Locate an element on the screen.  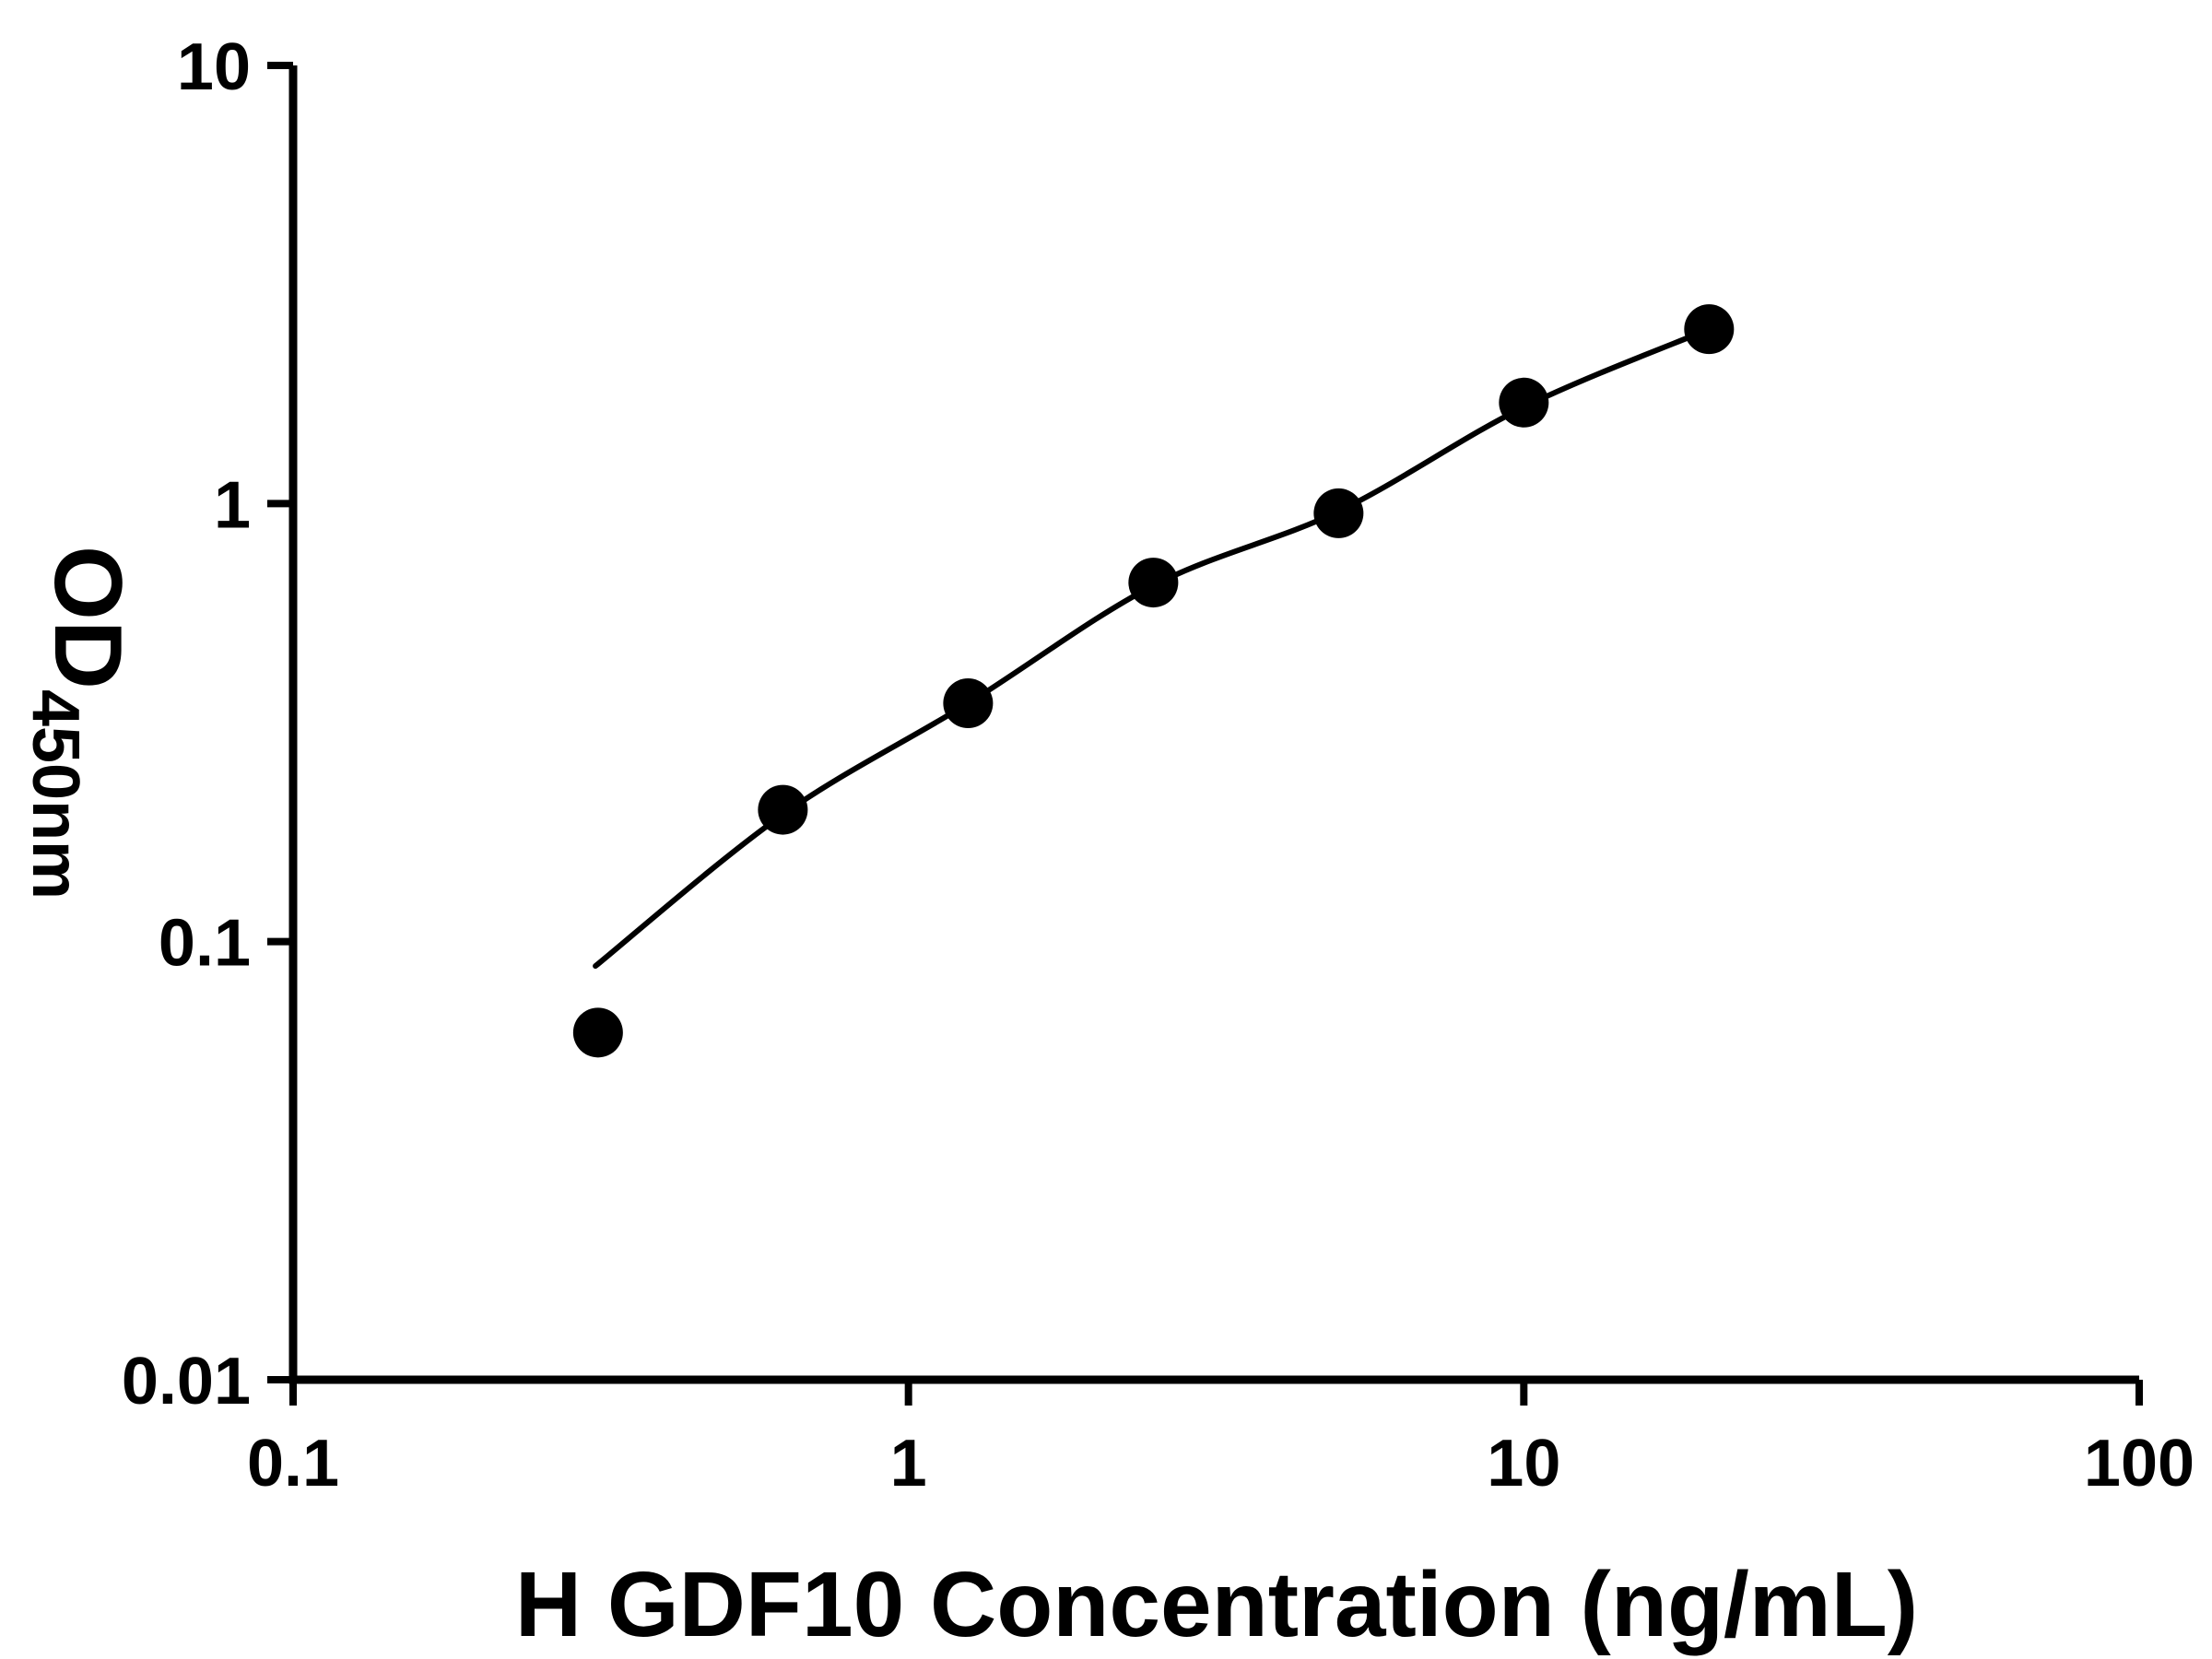
y-tick-label: 0.01 is located at coordinates (186, 1381).